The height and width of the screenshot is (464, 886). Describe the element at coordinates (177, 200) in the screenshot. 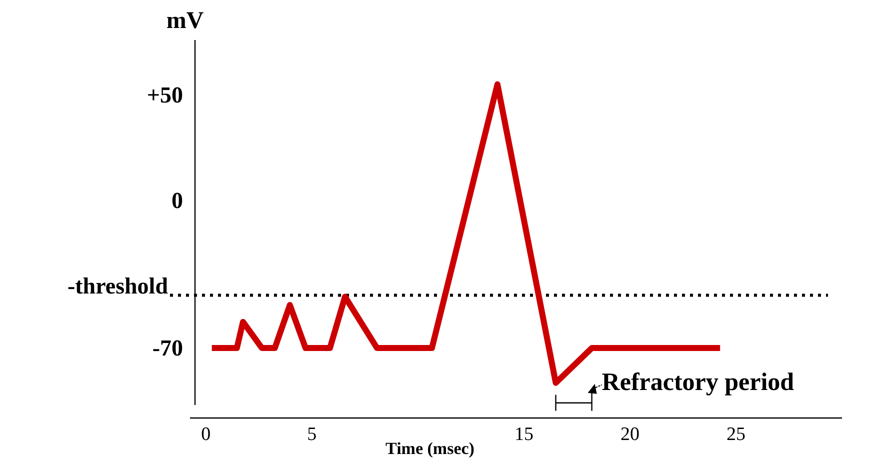

I see `y-tick-label: 0` at that location.